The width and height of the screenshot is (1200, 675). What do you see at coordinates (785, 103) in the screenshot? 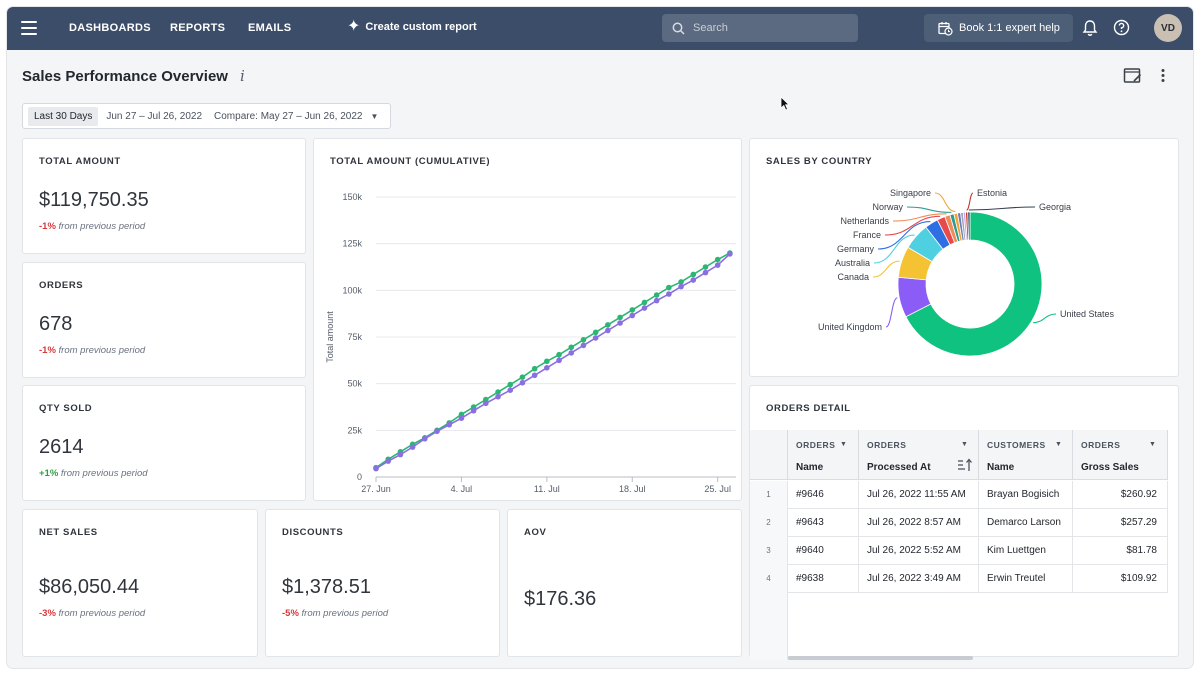
I see `mouse-cursor-icon` at bounding box center [785, 103].